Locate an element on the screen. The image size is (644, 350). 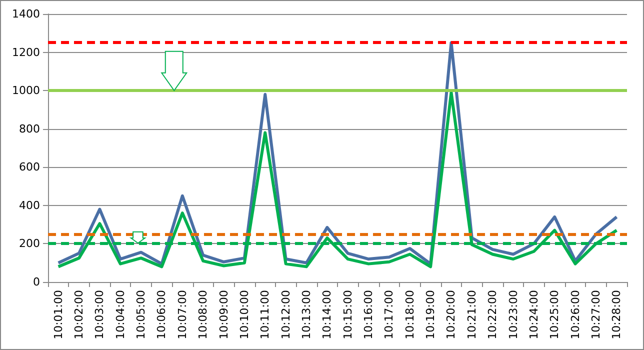
x-tick-label: 10:17:00 is located at coordinates (389, 315).